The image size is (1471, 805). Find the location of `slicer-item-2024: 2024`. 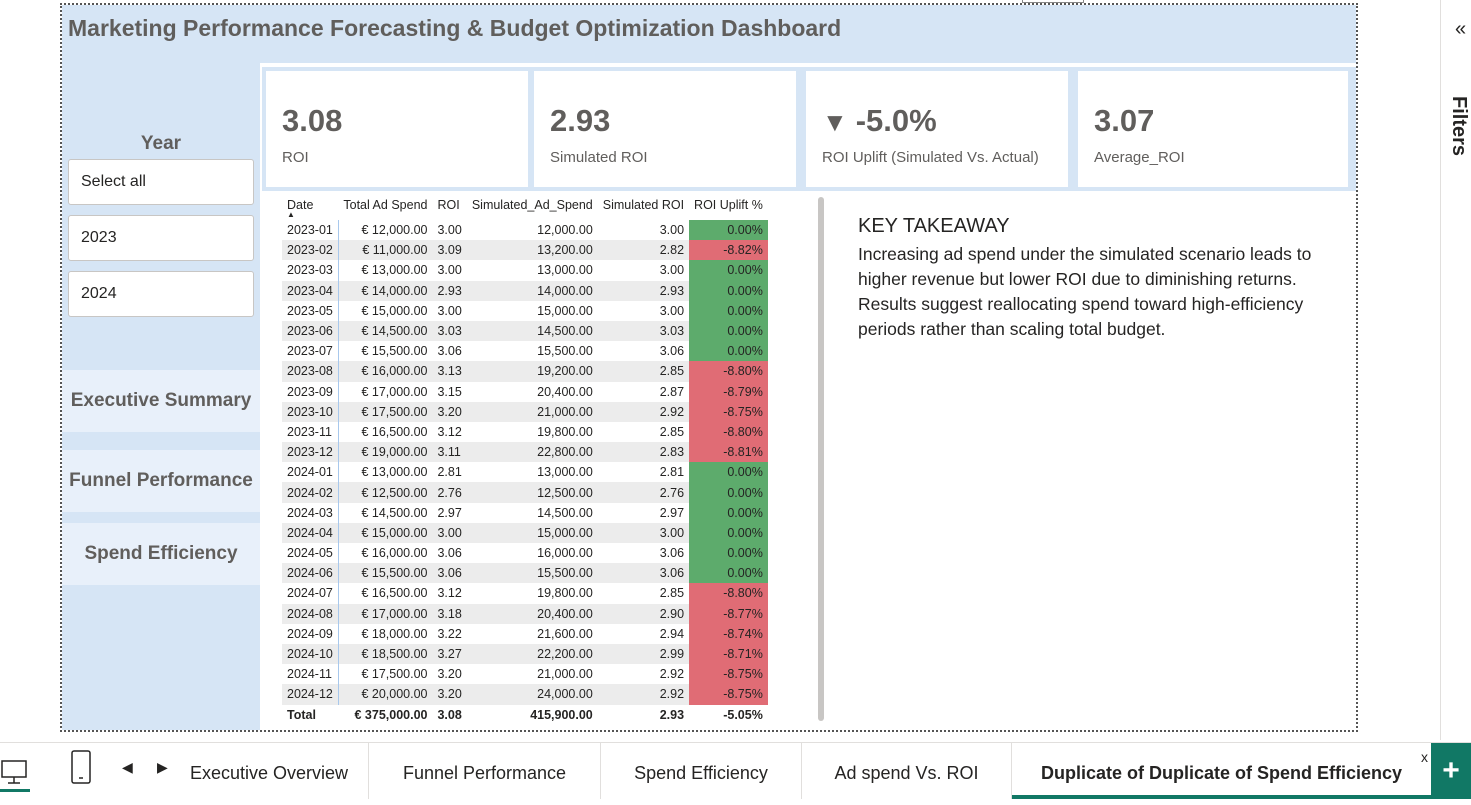

slicer-item-2024: 2024 is located at coordinates (161, 294).